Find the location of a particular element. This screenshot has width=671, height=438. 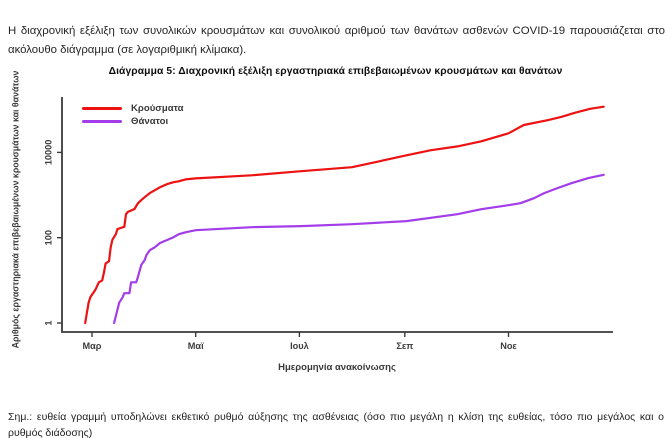

x-tick-label: Ιουλ is located at coordinates (299, 346).